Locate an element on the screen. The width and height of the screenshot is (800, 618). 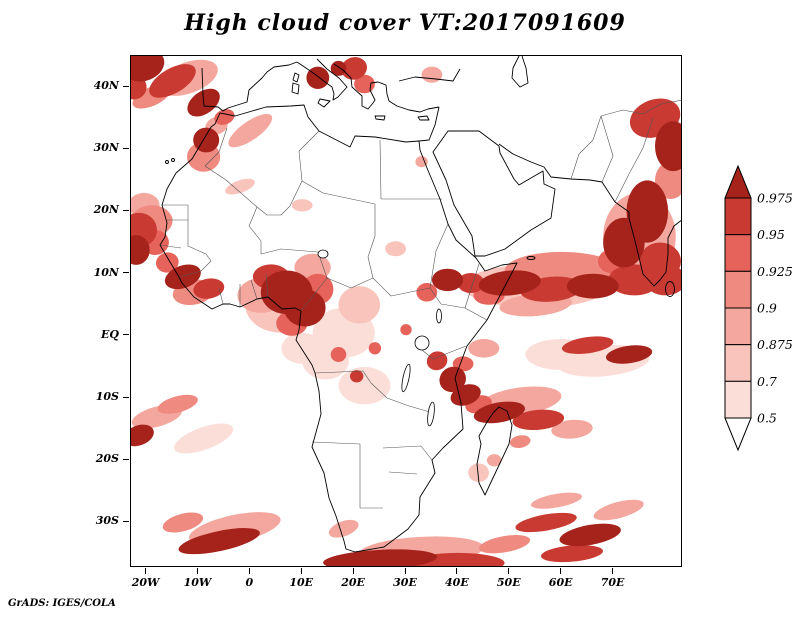
lakes-layer is located at coordinates (379, 338).